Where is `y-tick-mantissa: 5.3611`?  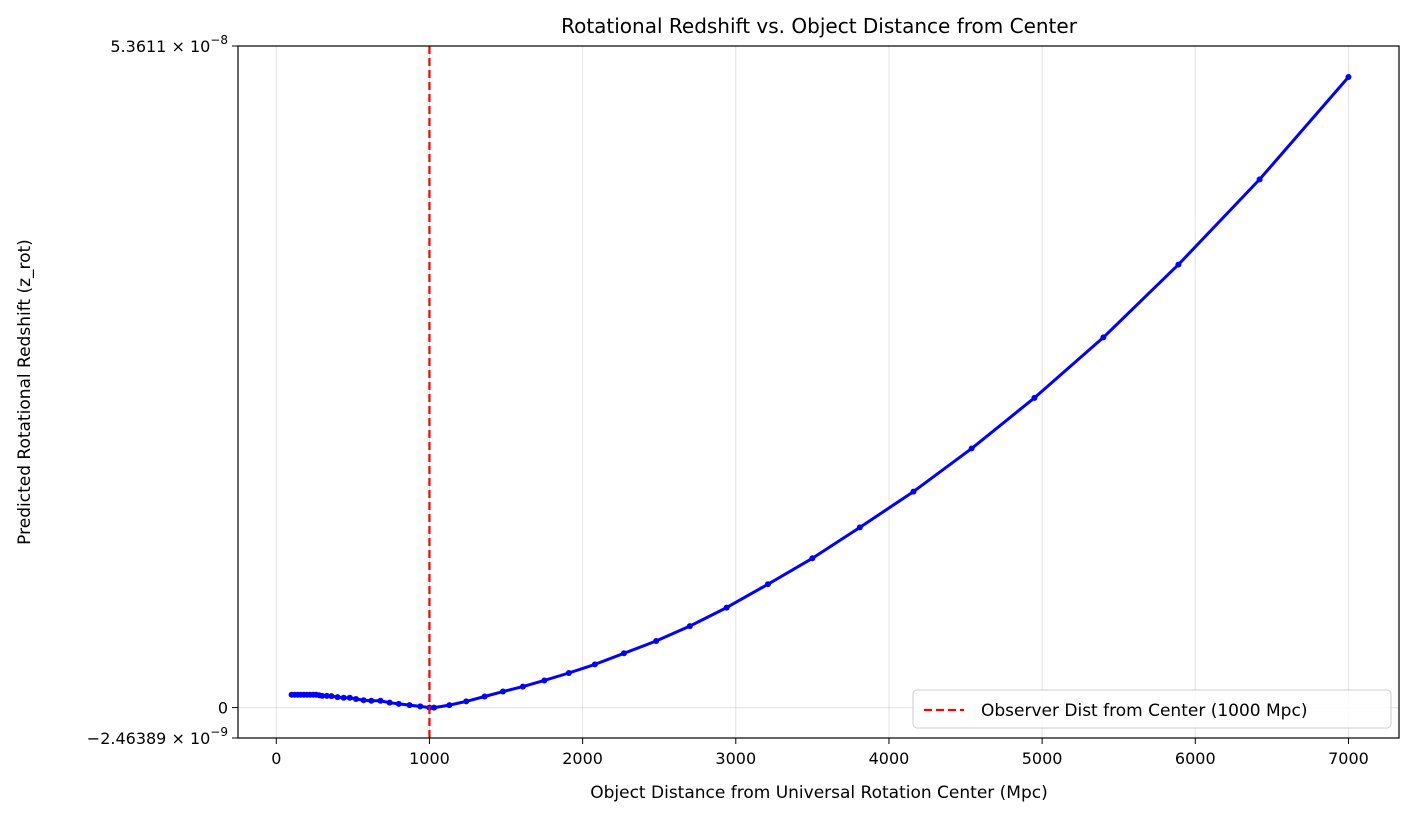
y-tick-mantissa: 5.3611 is located at coordinates (138, 46).